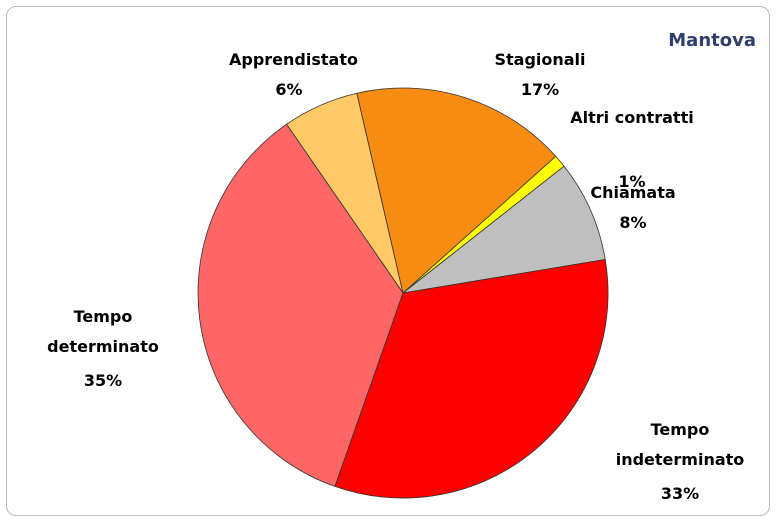 This screenshot has height=525, width=780. Describe the element at coordinates (289, 89) in the screenshot. I see `slice-value-label: 6%` at that location.